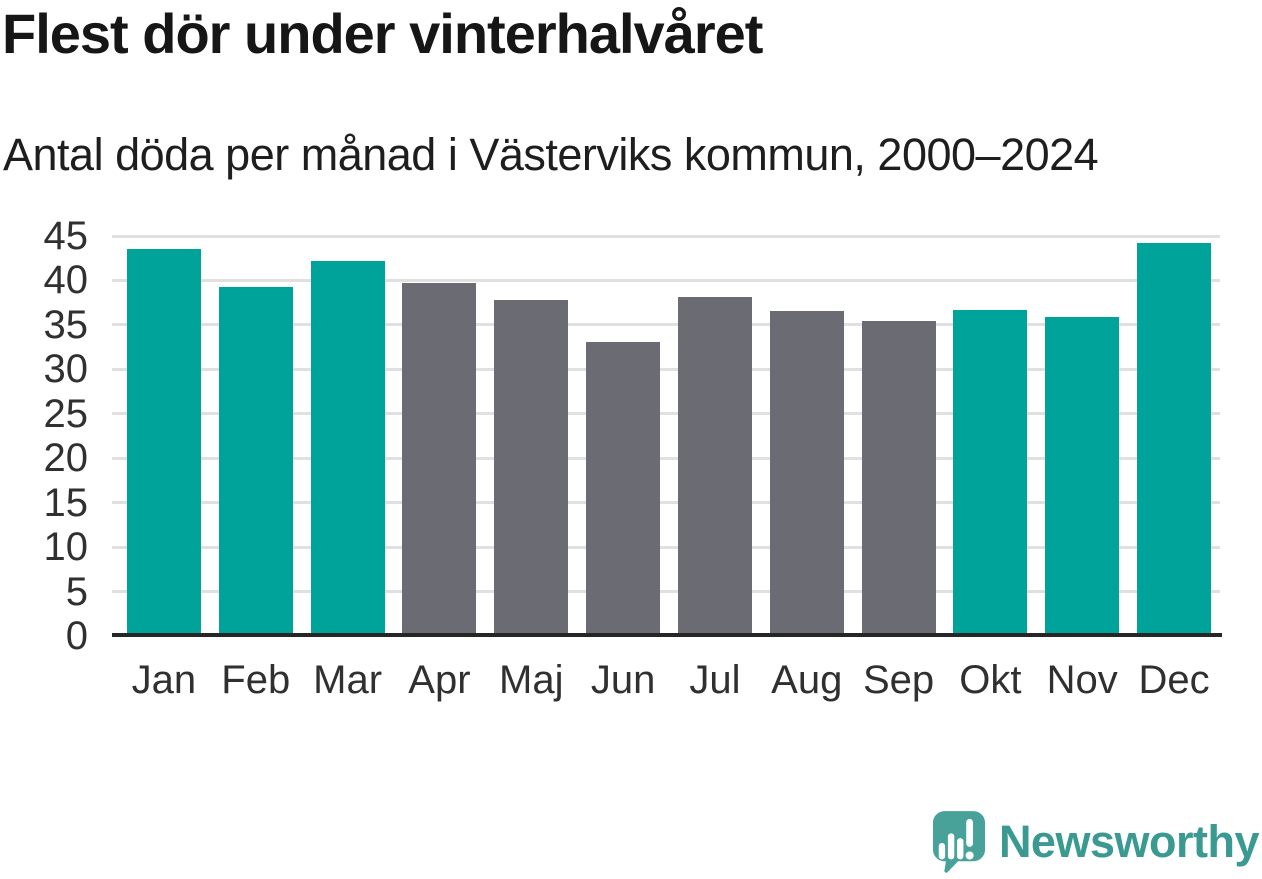 This screenshot has height=879, width=1262. I want to click on bar-apr, so click(439, 459).